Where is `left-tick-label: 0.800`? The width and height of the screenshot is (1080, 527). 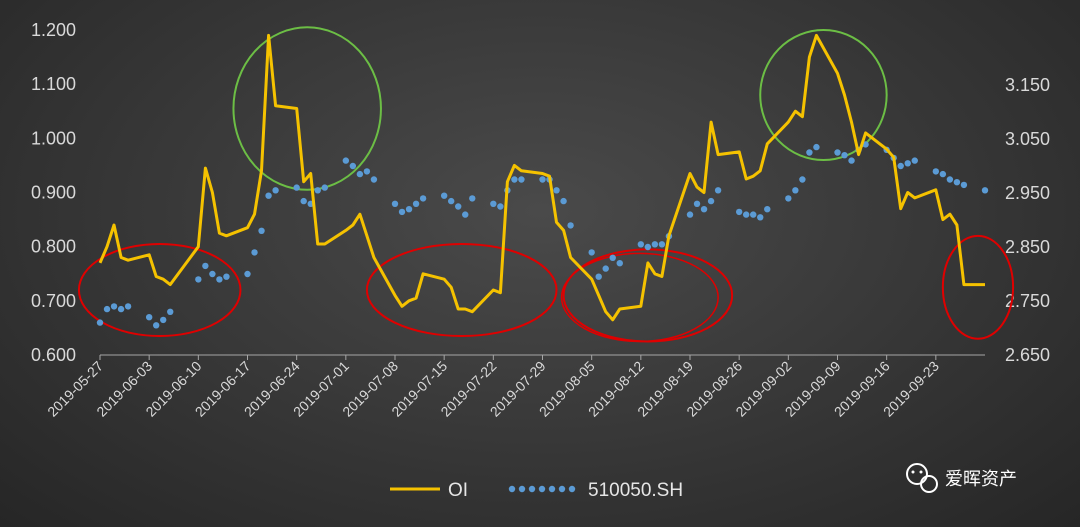
left-tick-label: 0.800 is located at coordinates (53, 247).